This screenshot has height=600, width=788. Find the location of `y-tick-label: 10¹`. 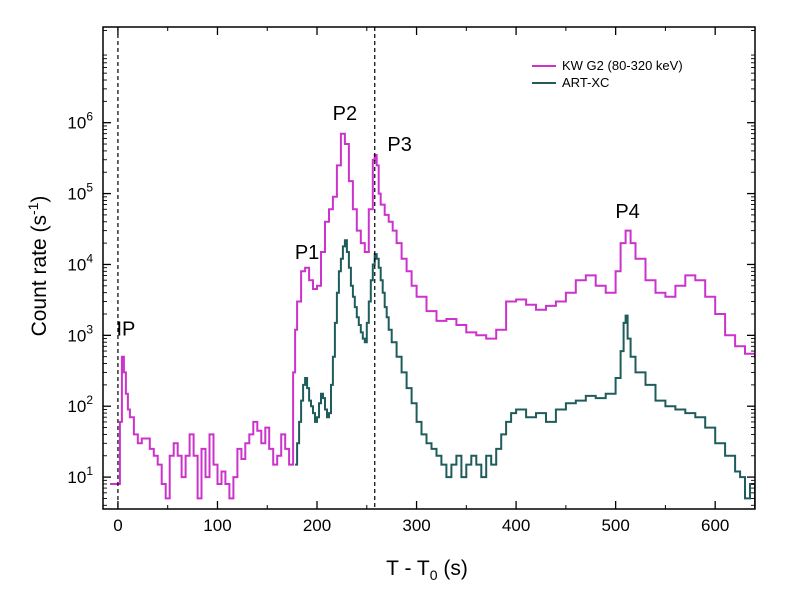

y-tick-label: 10¹ is located at coordinates (80, 475).